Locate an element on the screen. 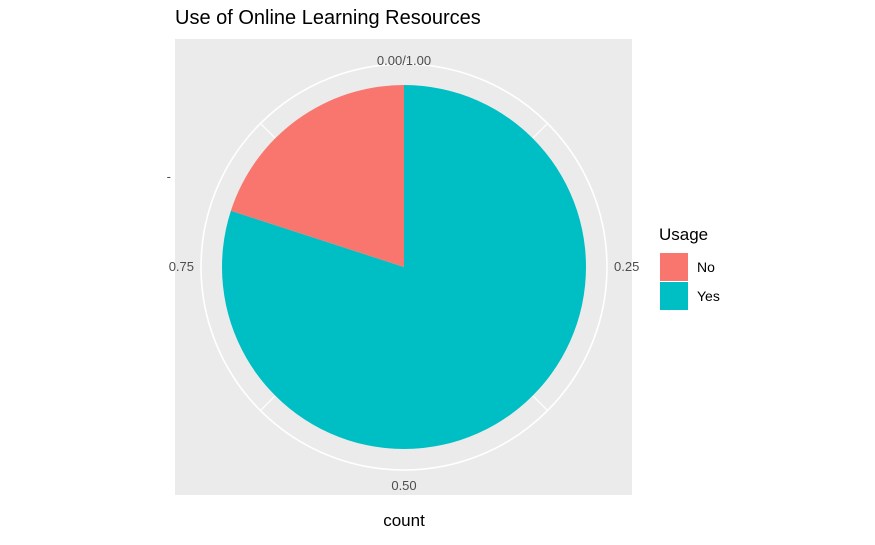 The image size is (875, 545). x-axis-label: count is located at coordinates (404, 520).